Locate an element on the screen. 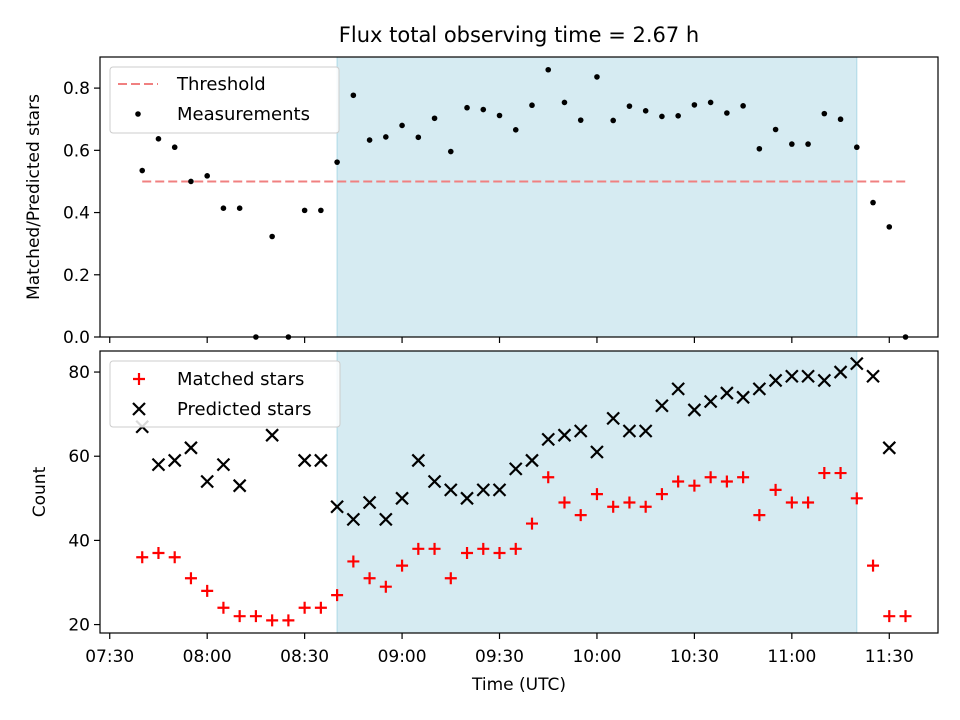 This screenshot has height=720, width=960. bottom-x-tick-label: 08:30 is located at coordinates (304, 657).